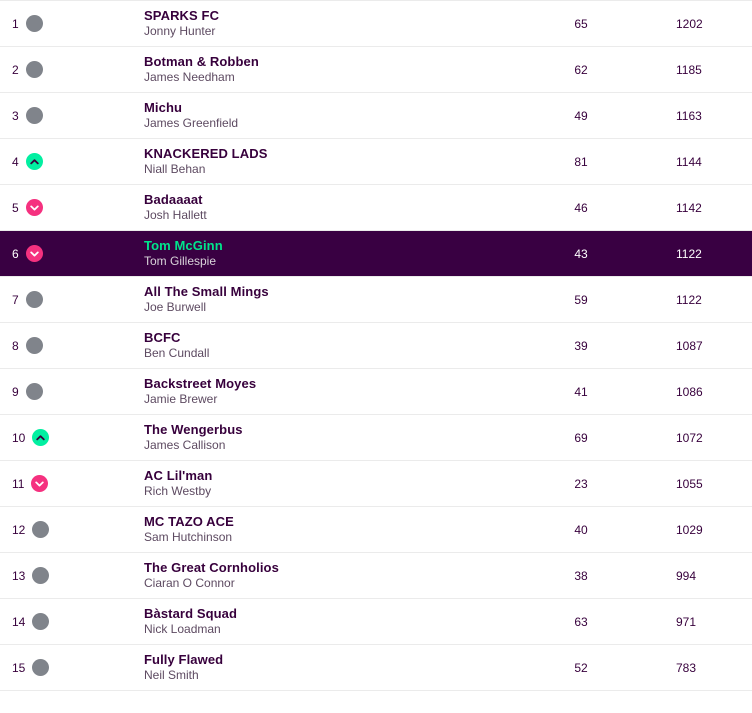  Describe the element at coordinates (191, 613) in the screenshot. I see `team-name-link: Bàstard Squad` at that location.